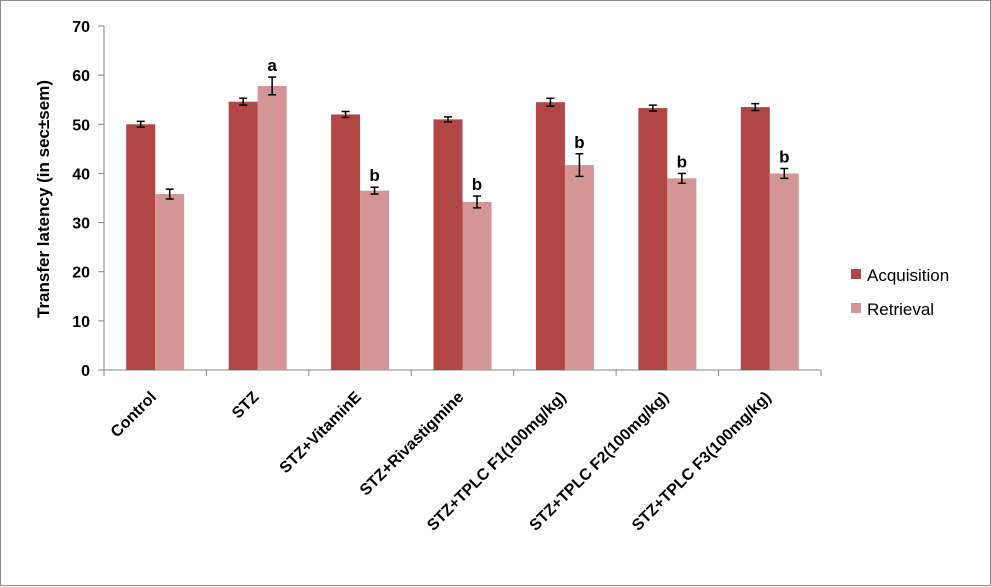 The width and height of the screenshot is (991, 587). What do you see at coordinates (856, 308) in the screenshot?
I see `legend-swatch-retrieval` at bounding box center [856, 308].